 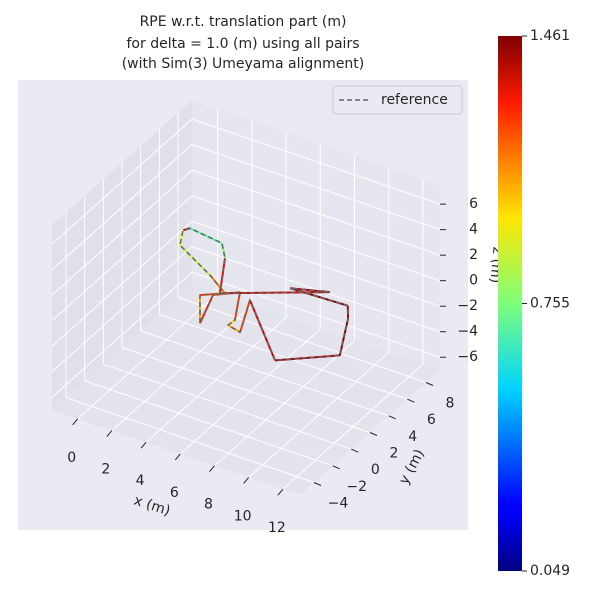 I want to click on x-tick-label: 2, so click(x=105, y=470).